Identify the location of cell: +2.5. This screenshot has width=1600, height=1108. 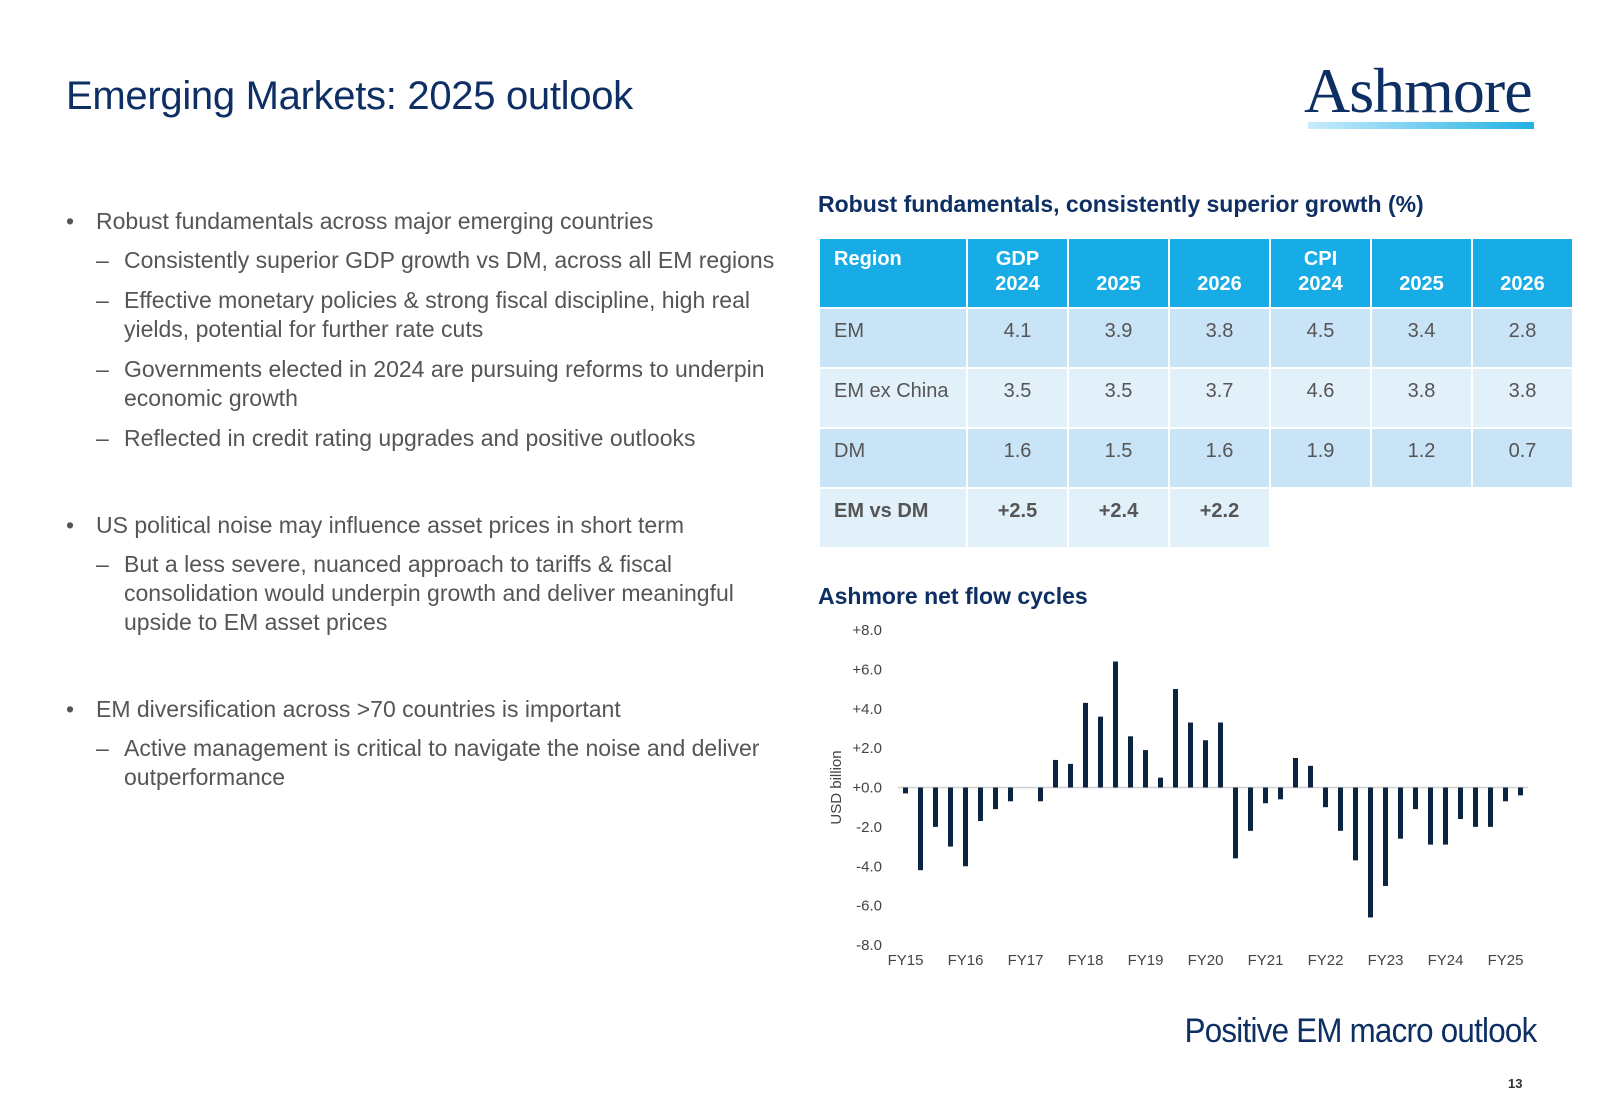
(1017, 518).